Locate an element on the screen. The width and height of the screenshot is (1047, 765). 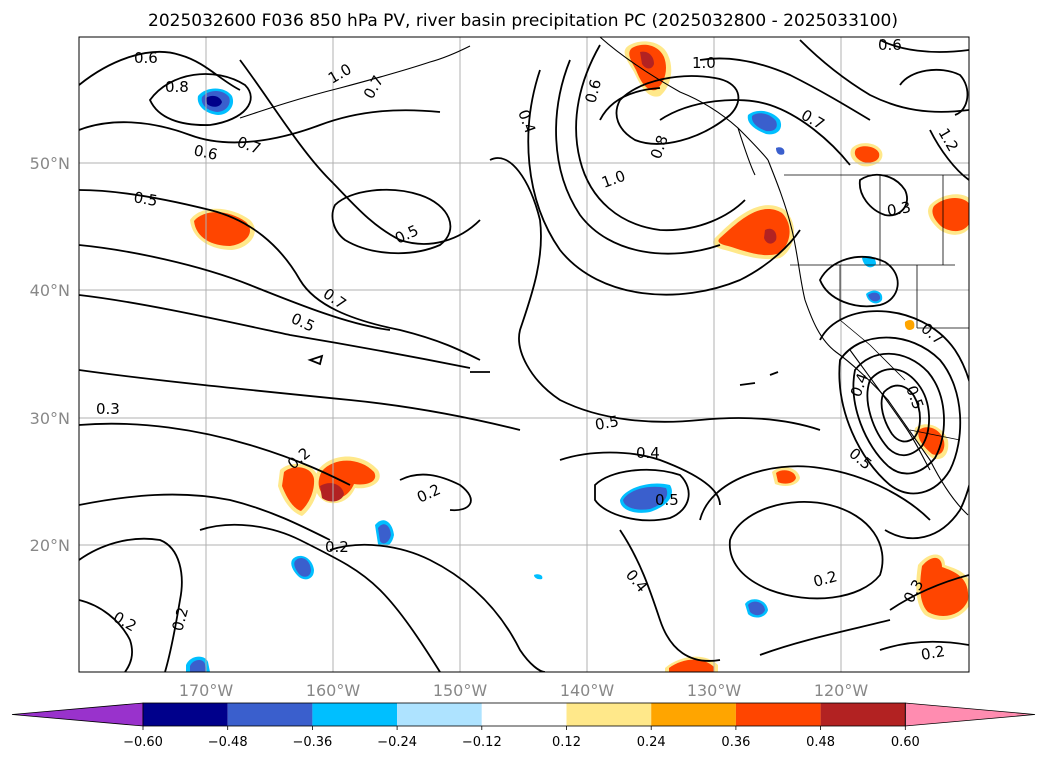
colorbar-tick-label: 0.24 is located at coordinates (651, 742).